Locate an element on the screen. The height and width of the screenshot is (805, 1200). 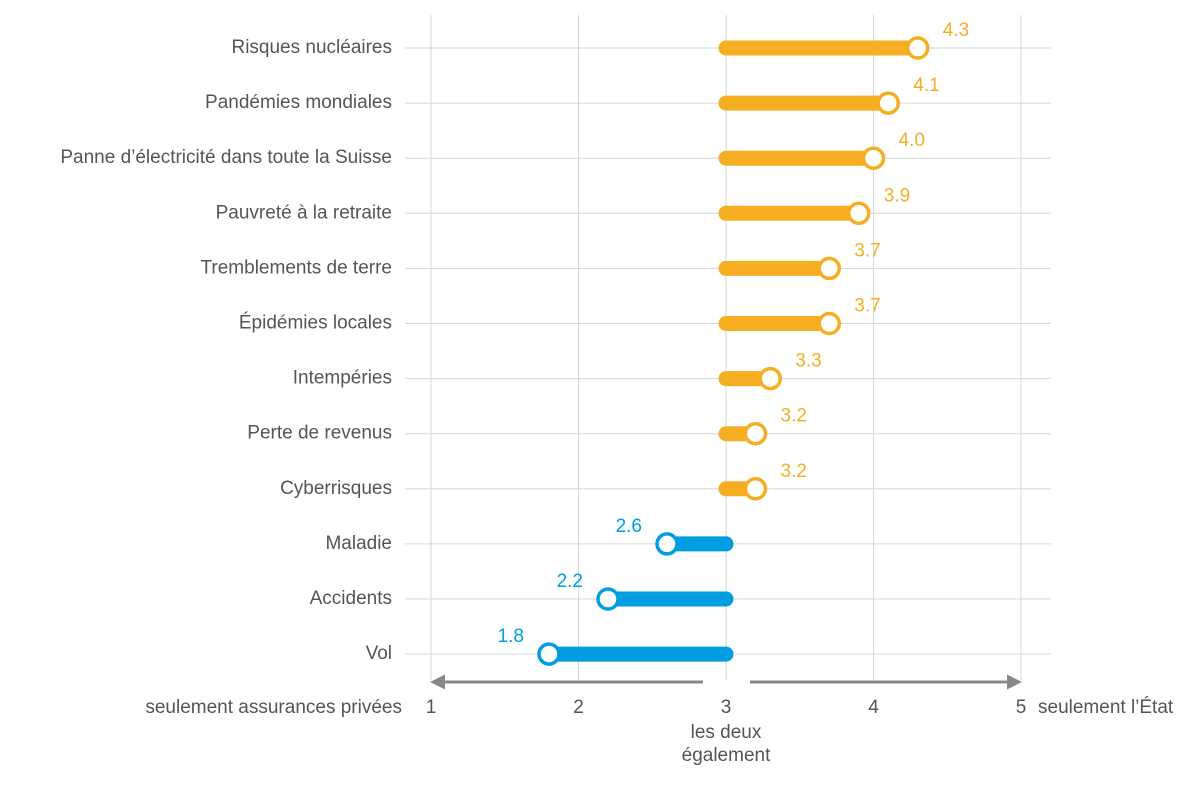
y-tick-label: Risques nucléaires is located at coordinates (311, 47).